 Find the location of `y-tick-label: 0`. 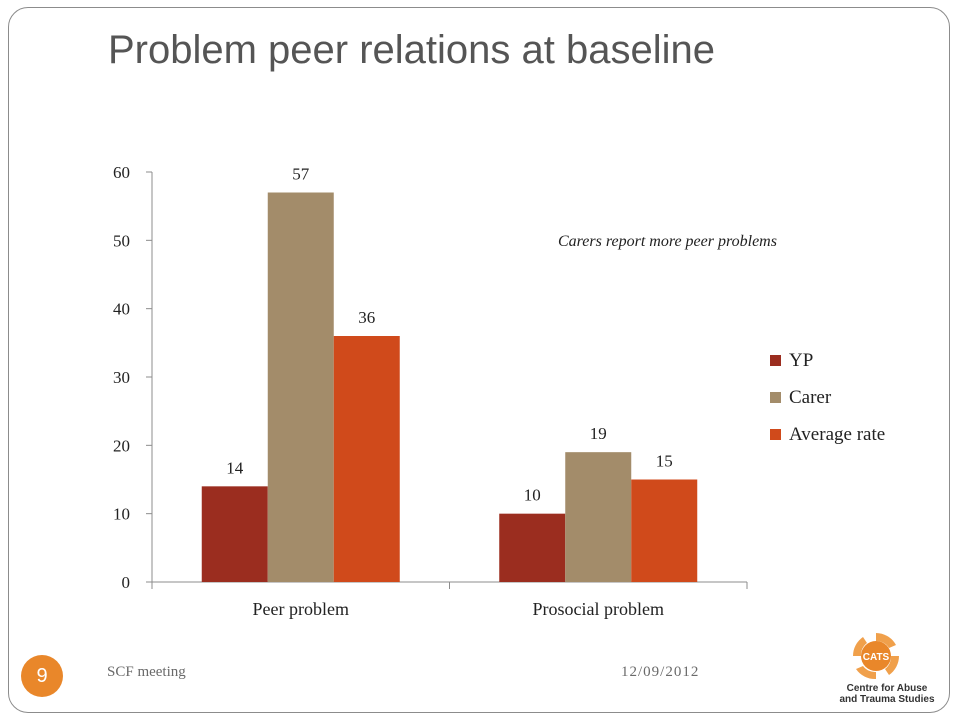

y-tick-label: 0 is located at coordinates (126, 582).